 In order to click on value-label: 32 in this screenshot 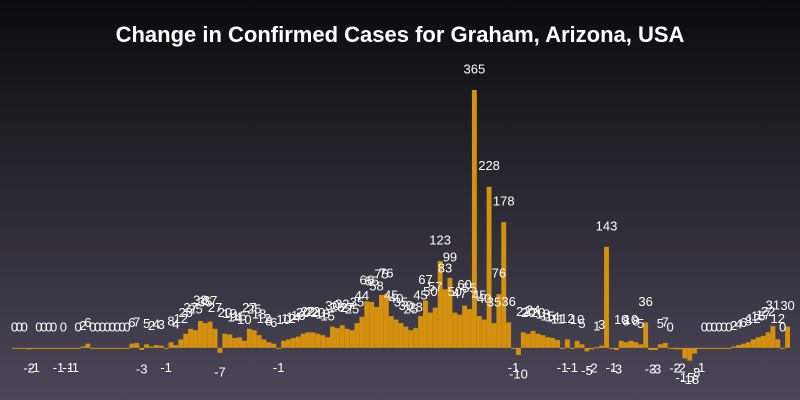, I will do `click(342, 304)`.